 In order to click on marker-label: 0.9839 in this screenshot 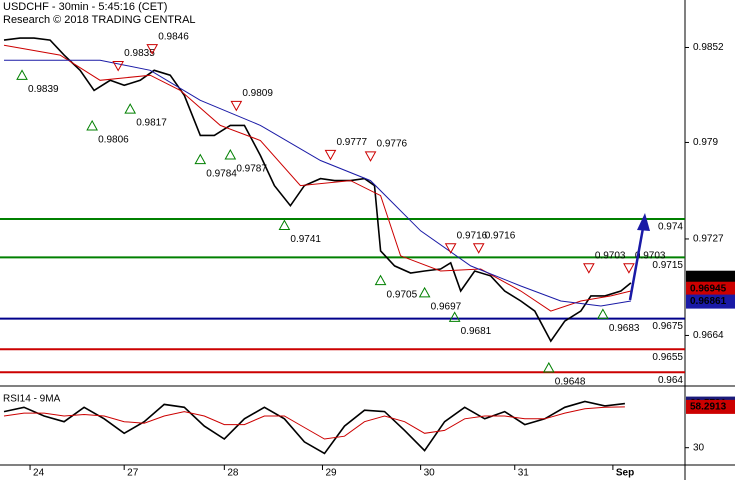, I will do `click(43, 89)`.